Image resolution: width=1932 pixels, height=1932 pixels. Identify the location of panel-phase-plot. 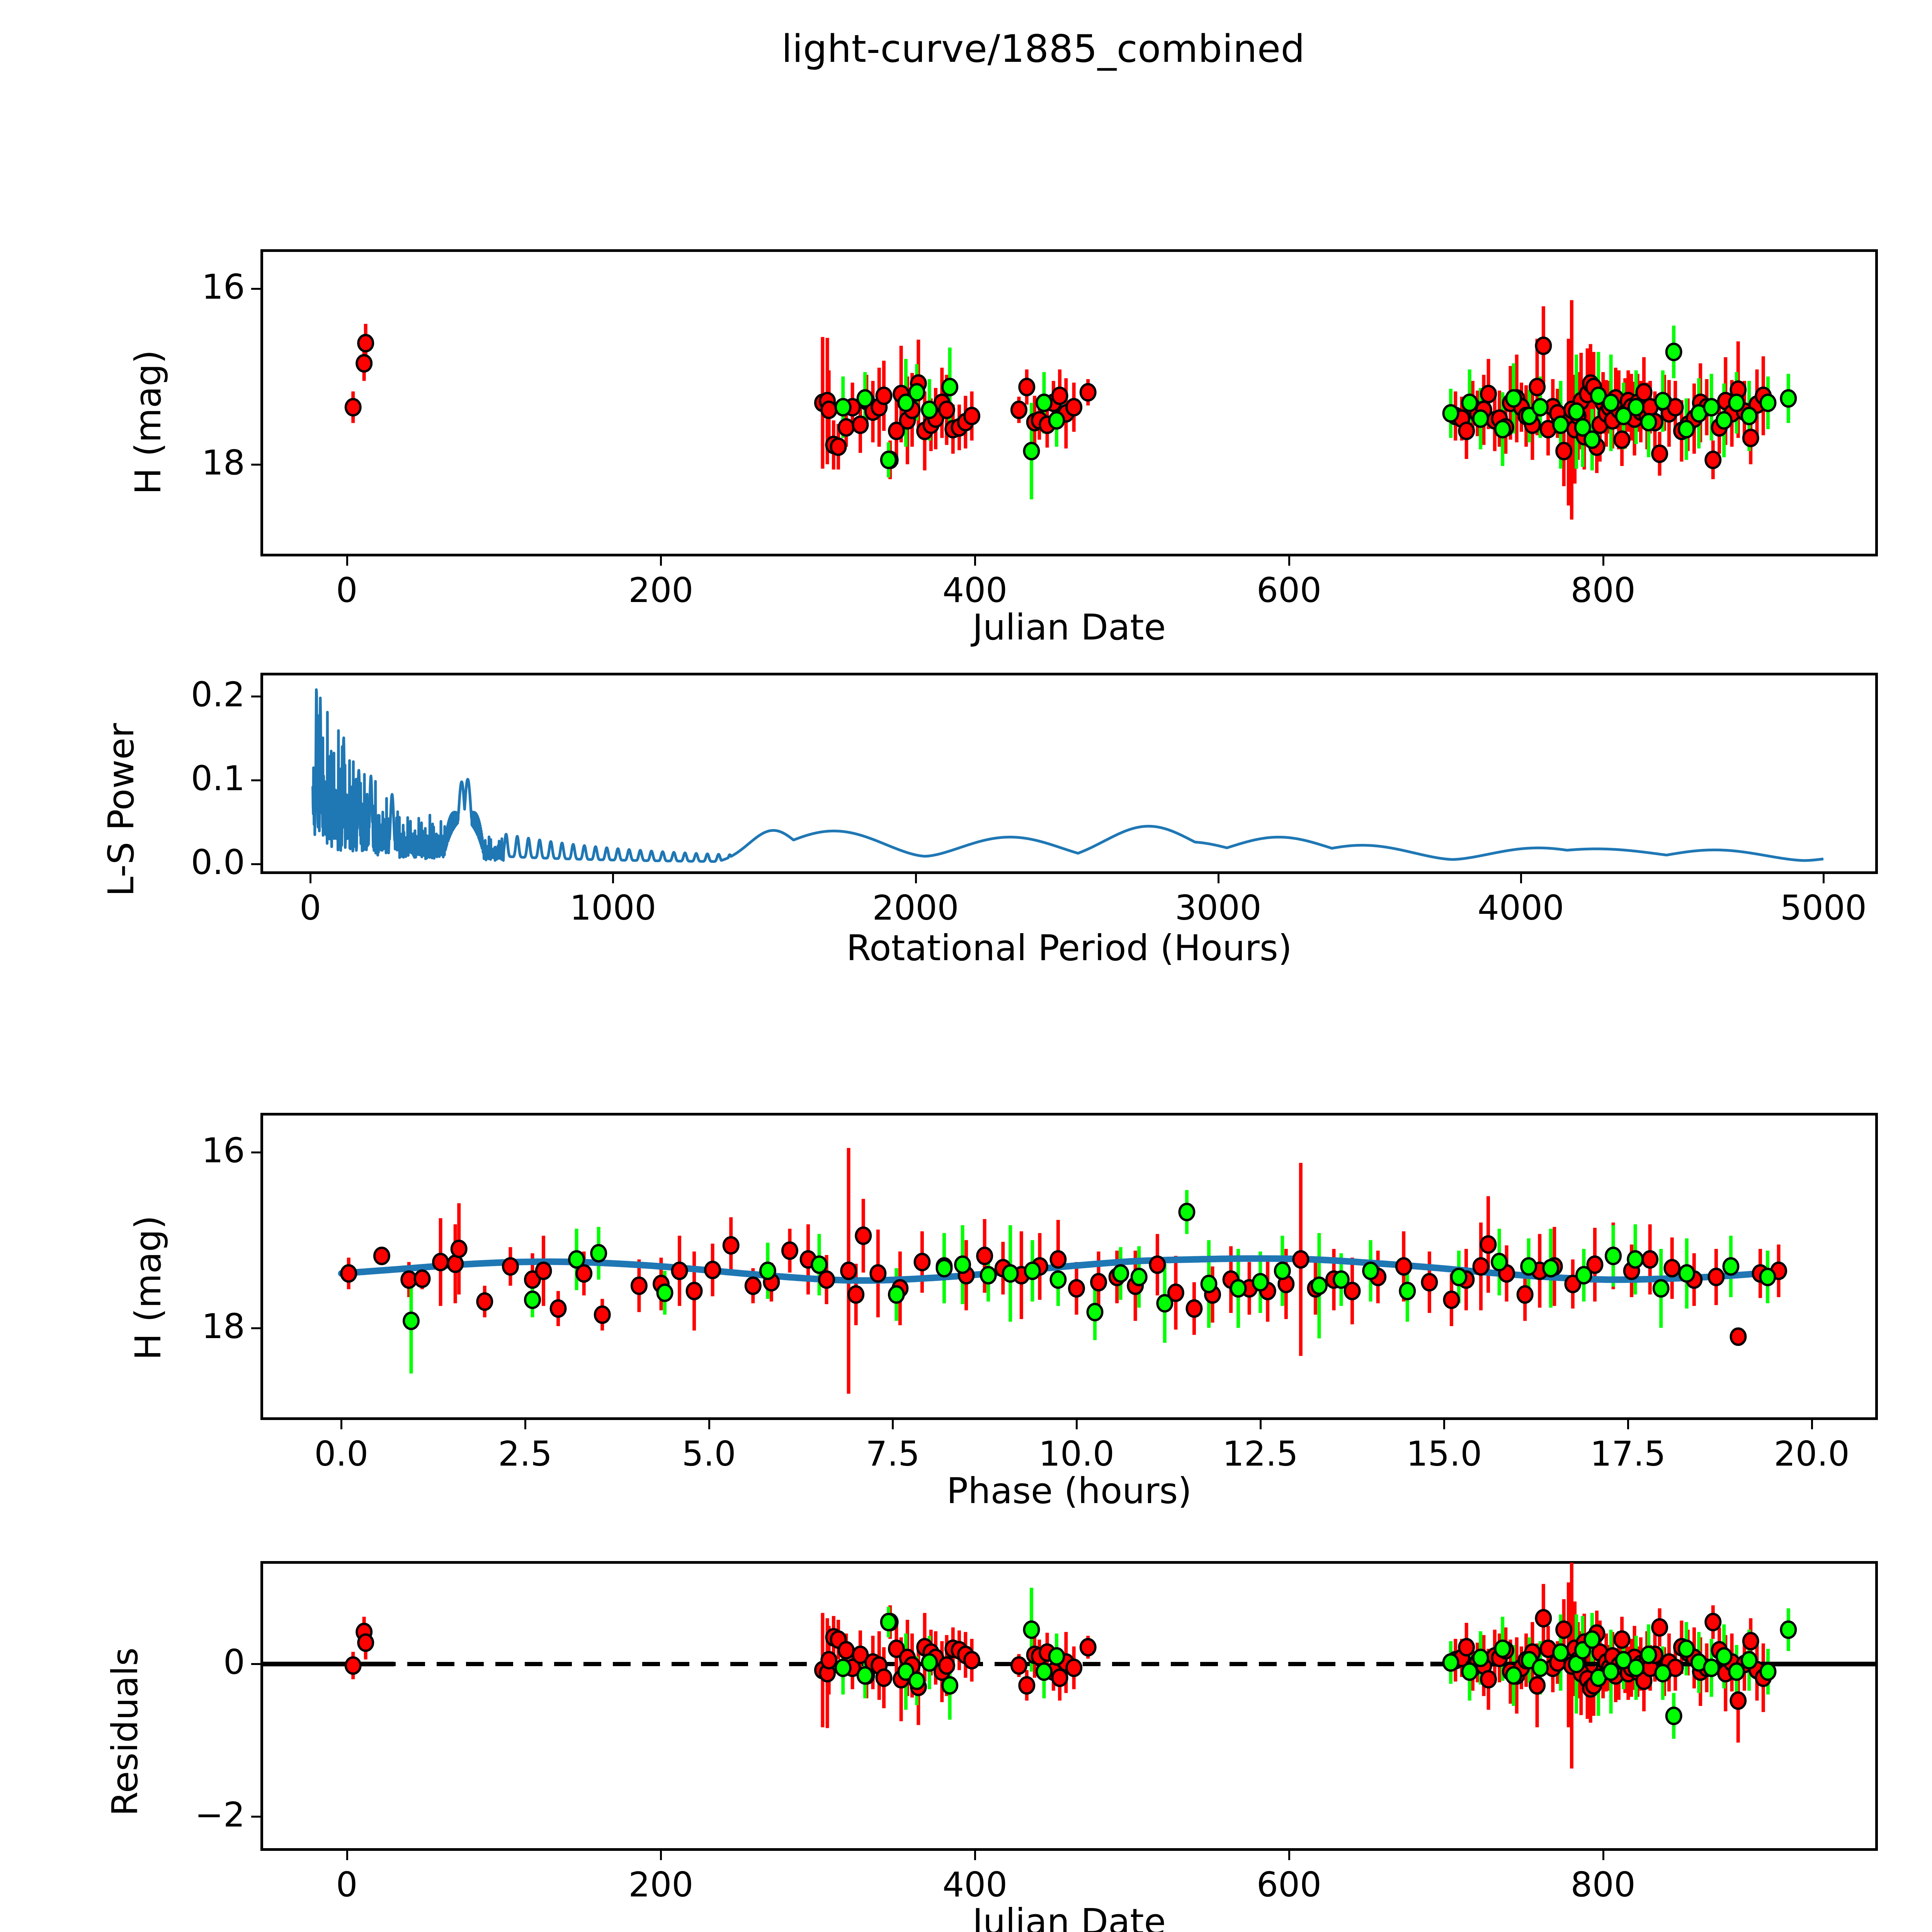
(1063, 1271).